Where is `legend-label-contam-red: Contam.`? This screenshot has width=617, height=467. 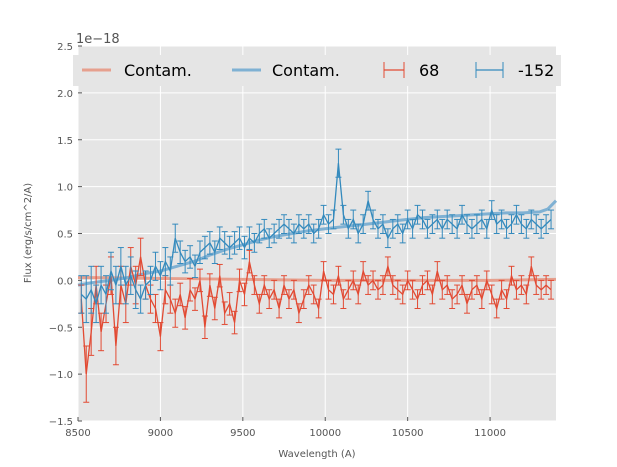
legend-label-contam-red: Contam. is located at coordinates (158, 70).